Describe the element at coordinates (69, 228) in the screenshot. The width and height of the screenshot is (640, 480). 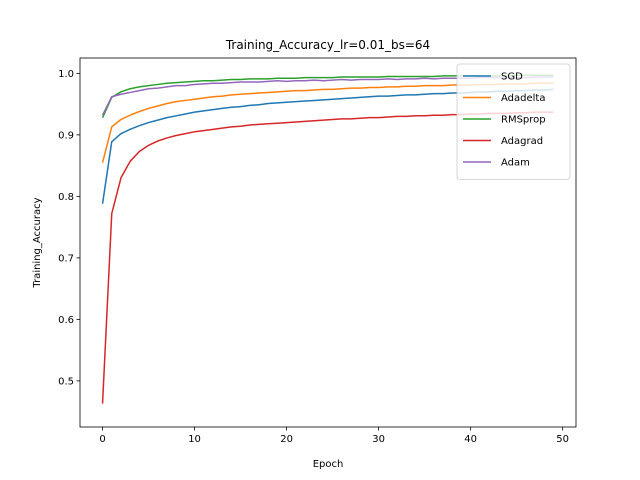
I see `y-axis: 0.5 0.6 0.7 0.8 0.9 1.0` at that location.